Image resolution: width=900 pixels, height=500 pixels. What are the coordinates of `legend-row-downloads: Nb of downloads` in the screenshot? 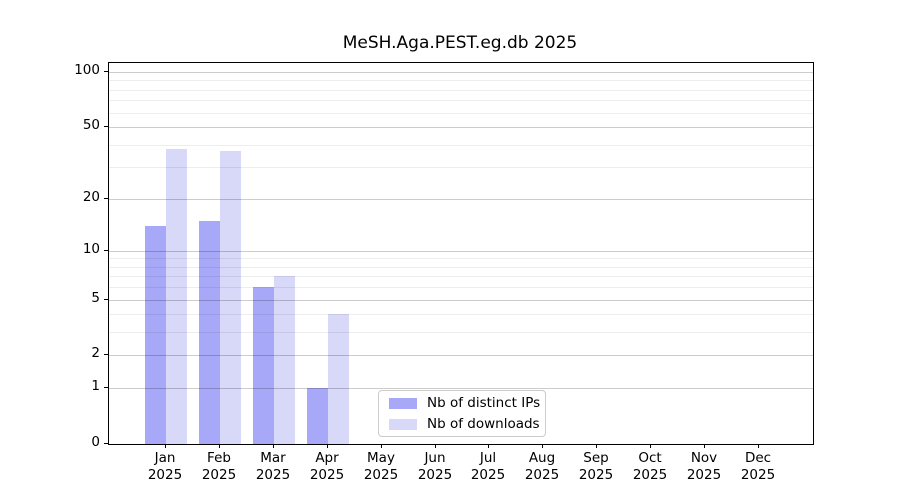 It's located at (462, 424).